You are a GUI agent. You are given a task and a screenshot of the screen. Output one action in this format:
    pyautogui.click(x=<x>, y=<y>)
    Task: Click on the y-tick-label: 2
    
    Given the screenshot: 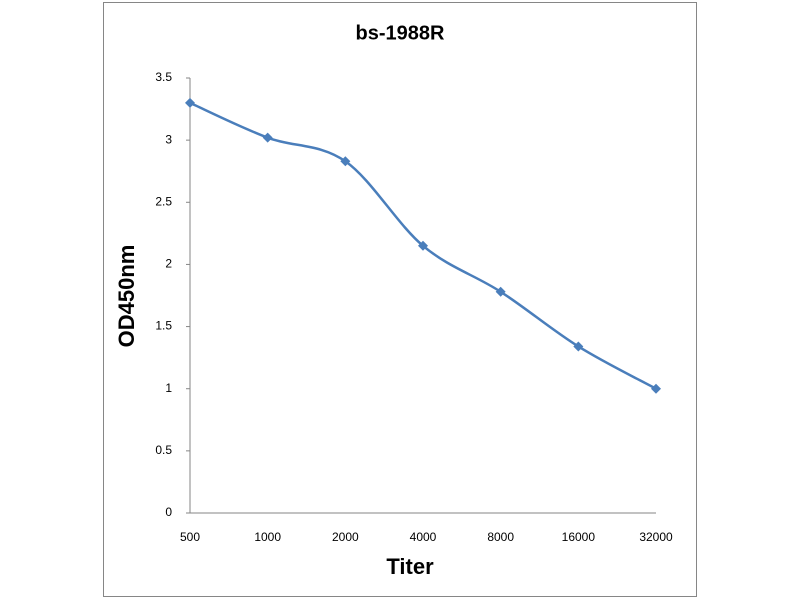 What is the action you would take?
    pyautogui.click(x=168, y=264)
    